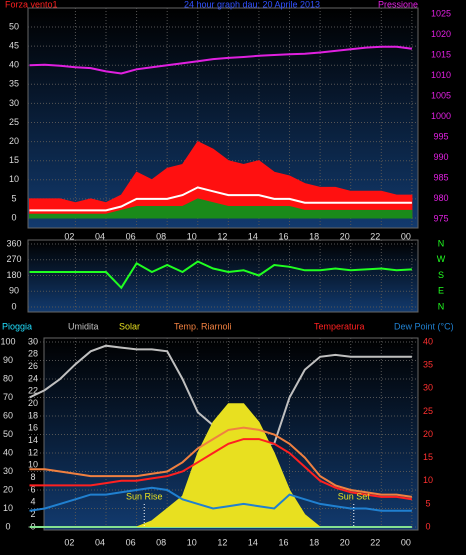 The width and height of the screenshot is (466, 555). What do you see at coordinates (33, 354) in the screenshot?
I see `y3-tick-label: 28` at bounding box center [33, 354].